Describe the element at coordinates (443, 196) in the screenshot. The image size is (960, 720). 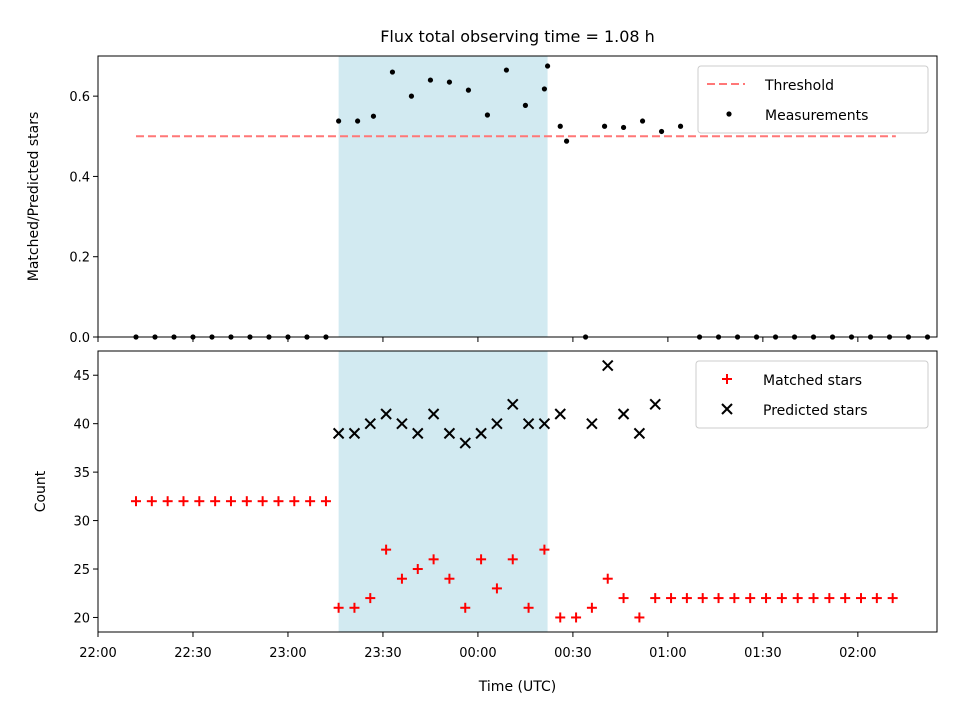
I see `top-highlight-span` at that location.